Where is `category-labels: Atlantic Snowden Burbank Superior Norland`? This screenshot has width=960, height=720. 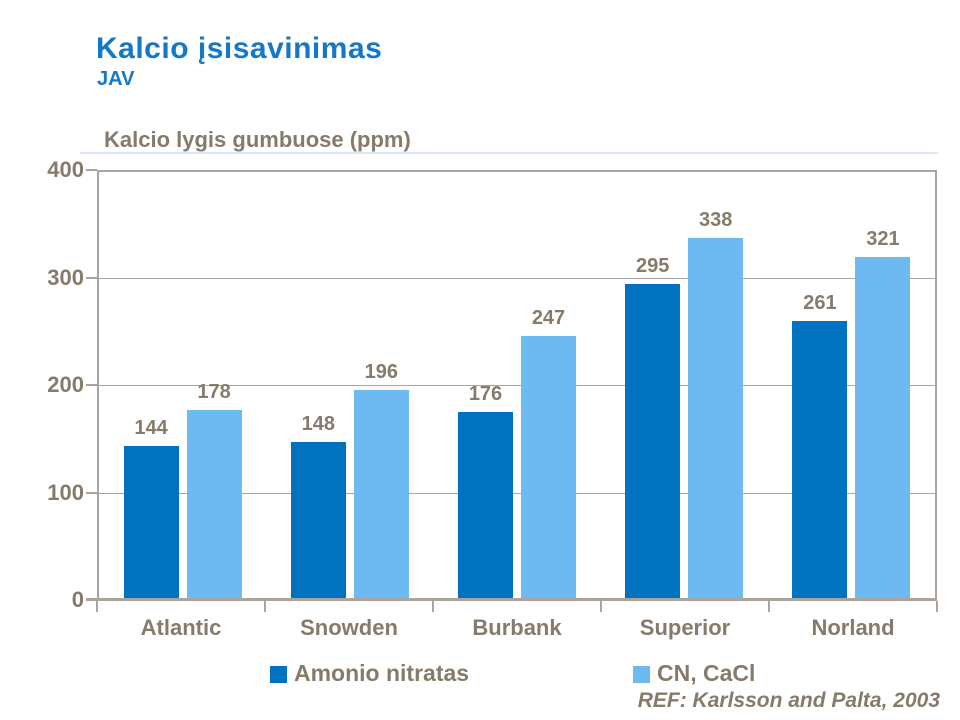 category-labels: Atlantic Snowden Burbank Superior Norland is located at coordinates (517, 628).